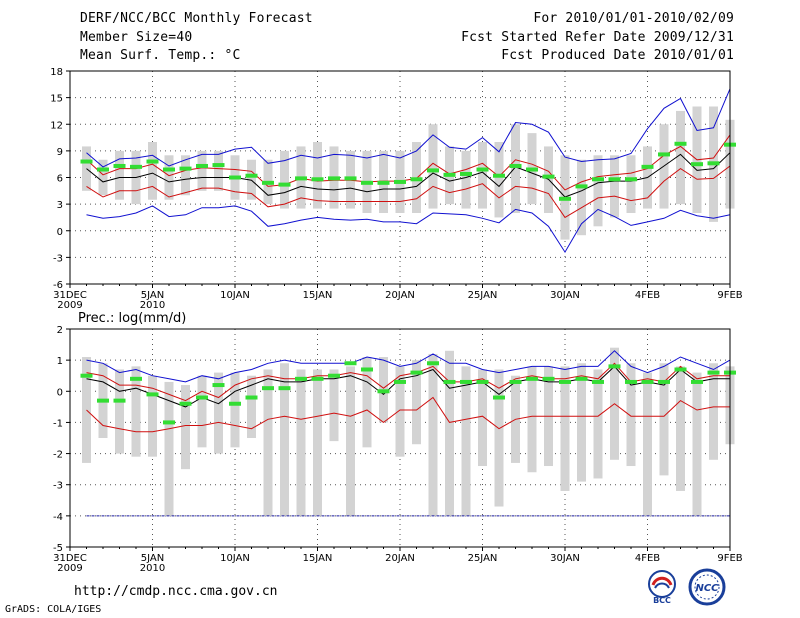  I want to click on ncc-logo-text: NCC, so click(707, 588).